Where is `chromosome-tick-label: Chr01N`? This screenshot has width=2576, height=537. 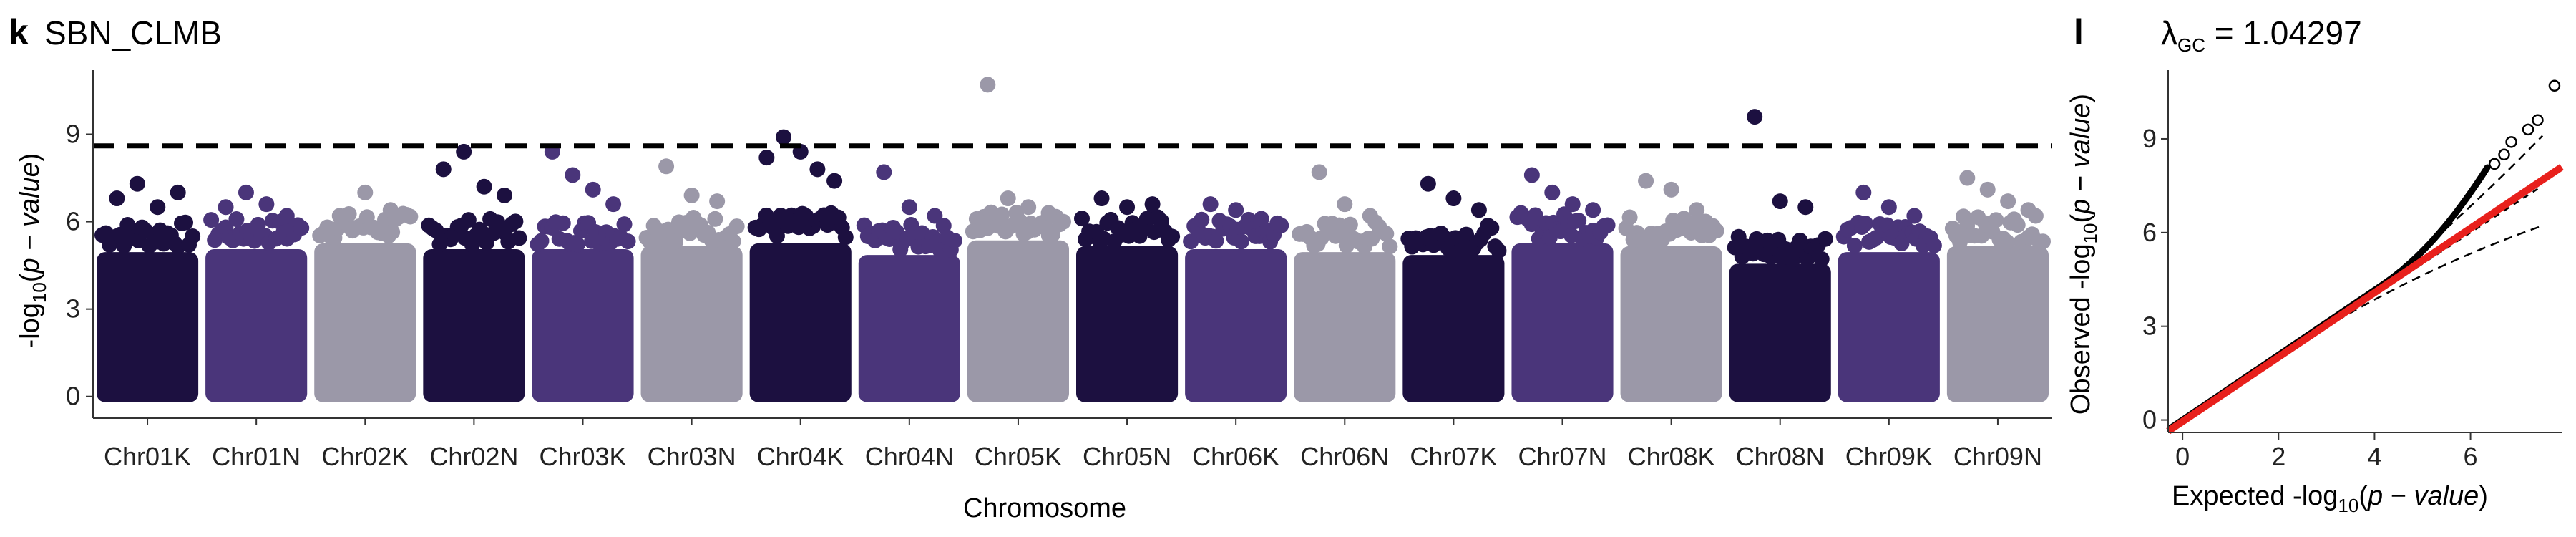 chromosome-tick-label: Chr01N is located at coordinates (256, 456).